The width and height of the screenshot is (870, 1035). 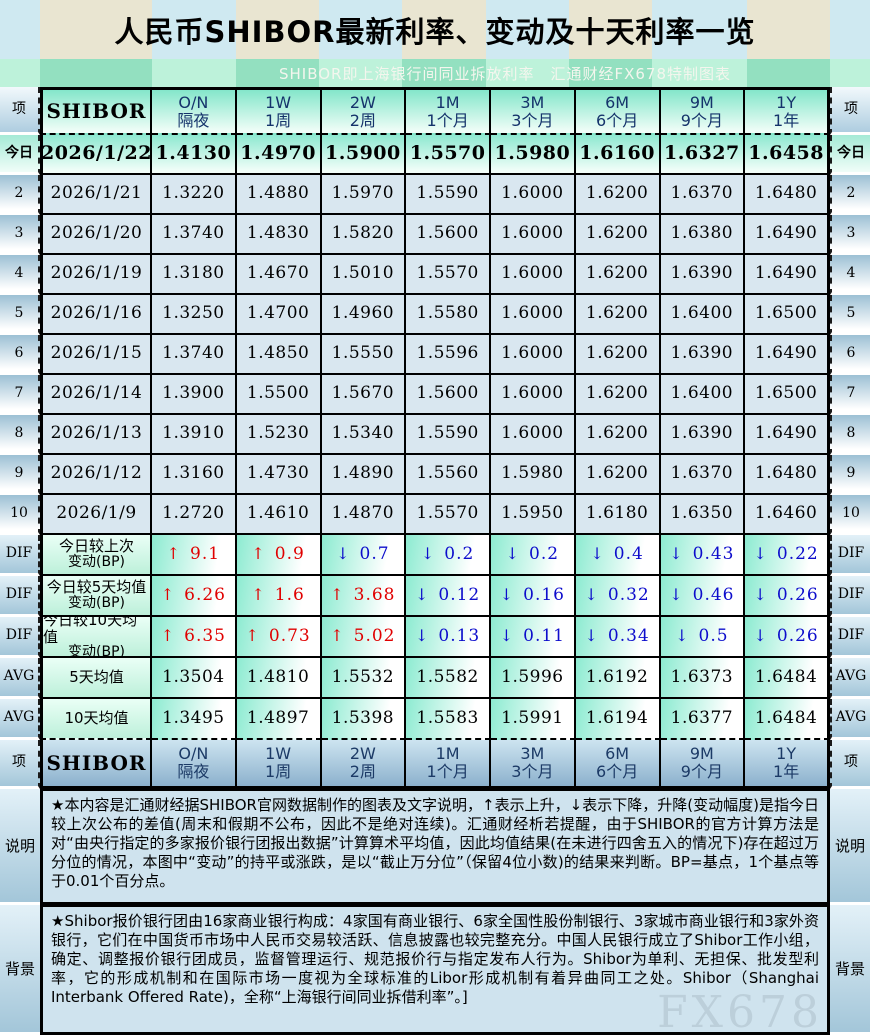 What do you see at coordinates (279, 515) in the screenshot?
I see `rate-cell: 1.4610` at bounding box center [279, 515].